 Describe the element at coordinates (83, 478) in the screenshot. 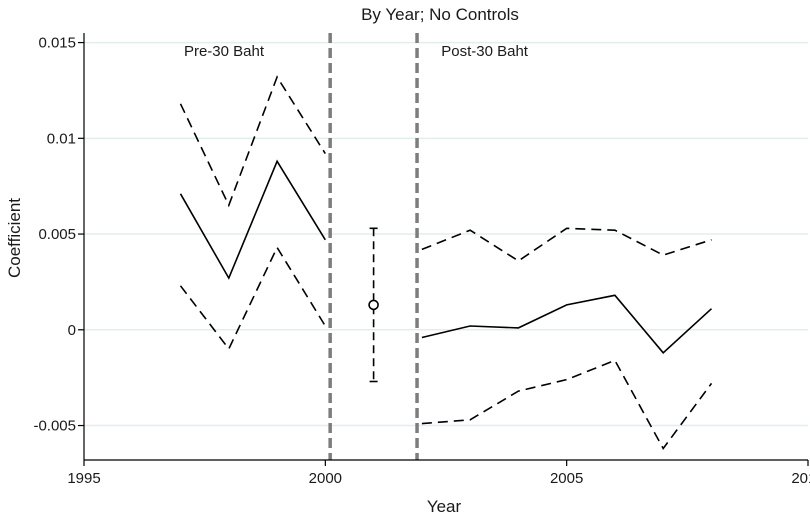

I see `x-tick-label: 1995` at that location.